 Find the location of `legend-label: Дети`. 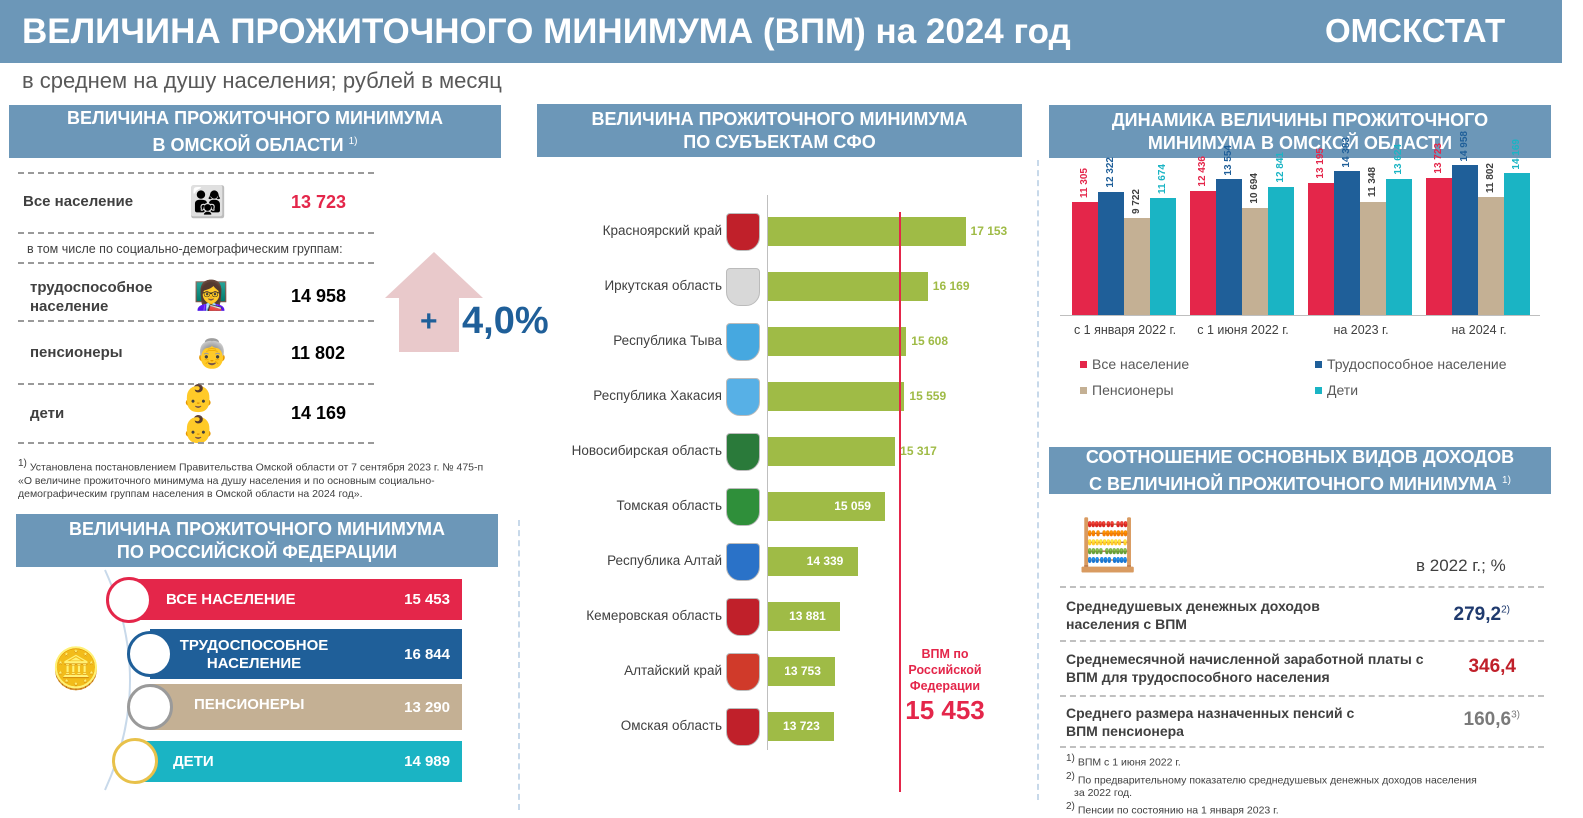

legend-label: Дети is located at coordinates (1343, 390).